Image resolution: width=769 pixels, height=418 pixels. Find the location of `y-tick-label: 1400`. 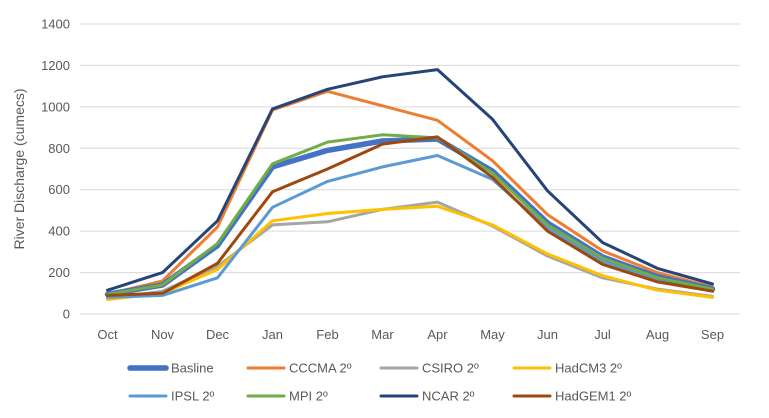

y-tick-label: 1400 is located at coordinates (55, 24).